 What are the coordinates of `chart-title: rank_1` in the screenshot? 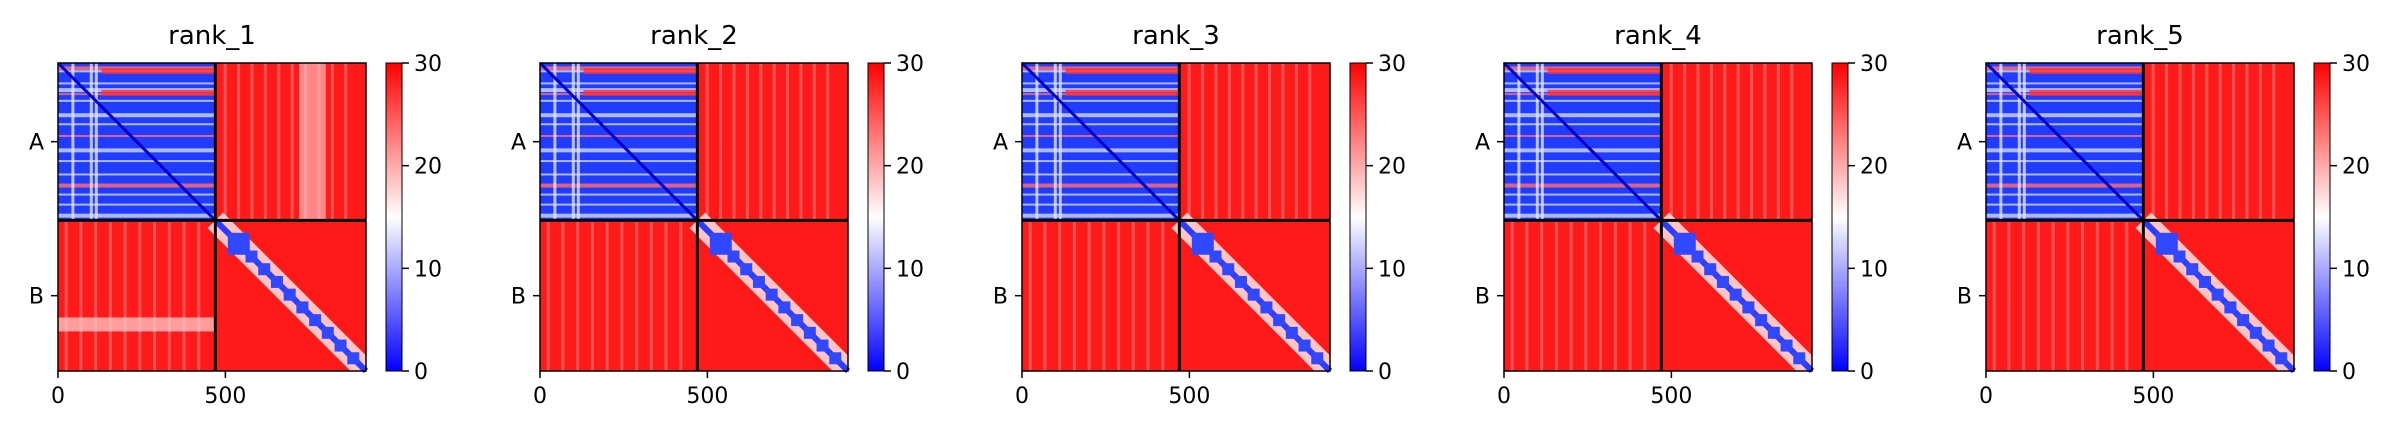 It's located at (212, 36).